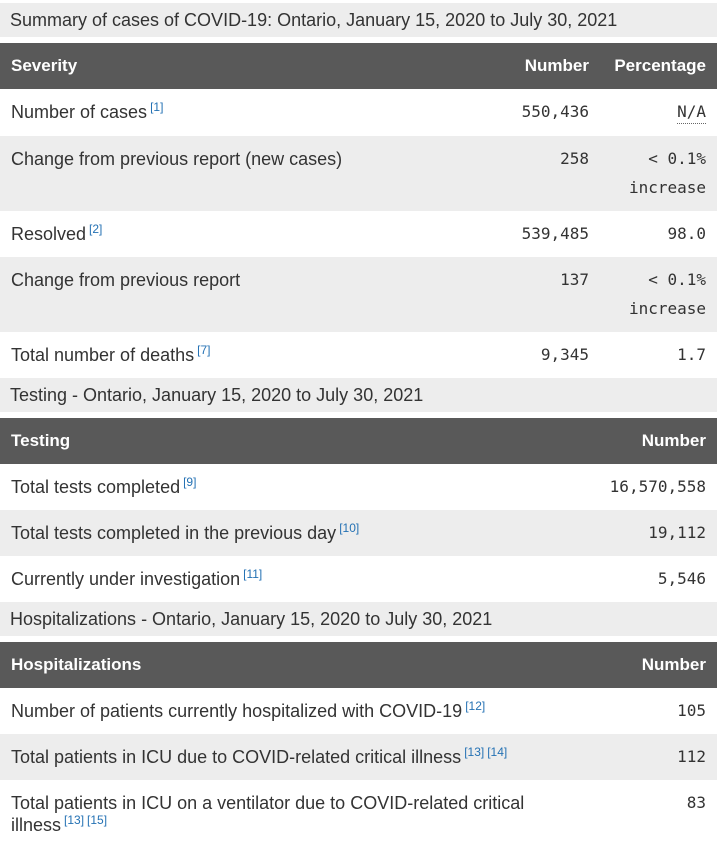 Image resolution: width=717 pixels, height=848 pixels. What do you see at coordinates (79, 112) in the screenshot?
I see `row-label: Number of cases` at bounding box center [79, 112].